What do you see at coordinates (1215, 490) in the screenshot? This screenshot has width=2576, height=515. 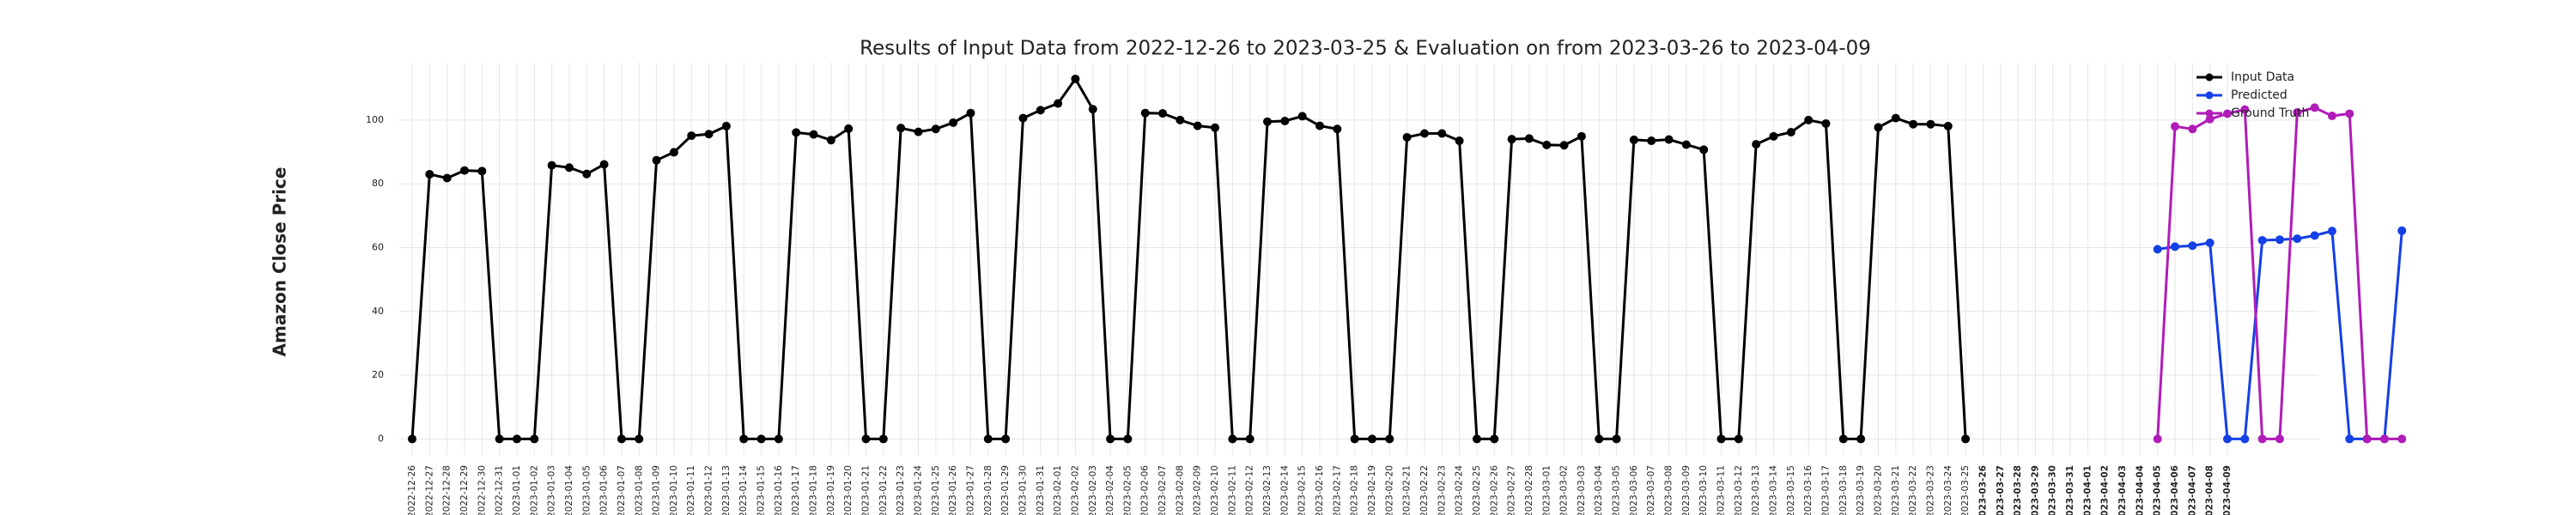 I see `x-tick-label: 2023-02-10` at bounding box center [1215, 490].